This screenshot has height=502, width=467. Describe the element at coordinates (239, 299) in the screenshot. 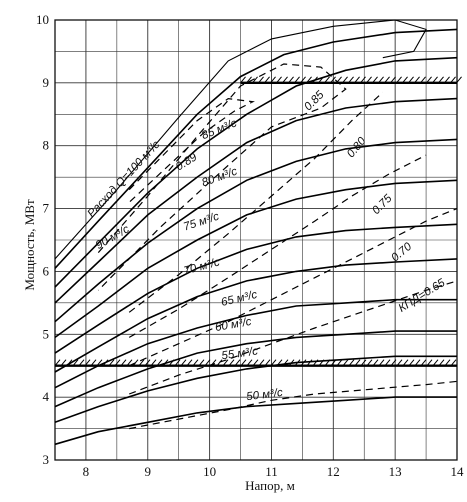

I see `flow-label: 65 м³/с` at that location.